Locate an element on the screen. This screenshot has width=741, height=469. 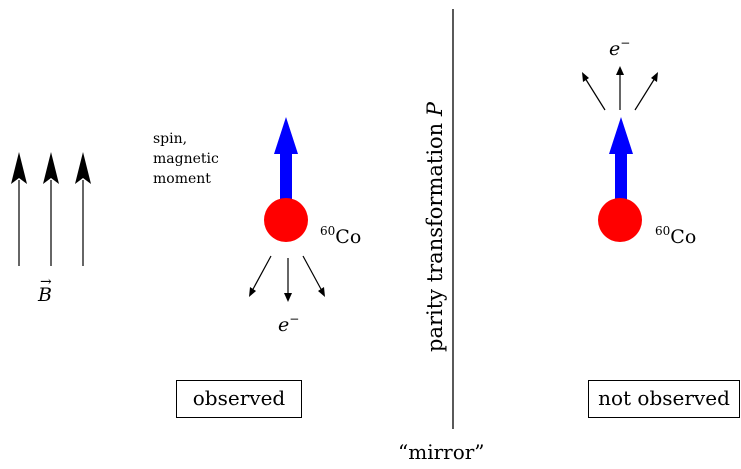
spin-label-line-1: spin, is located at coordinates (170, 139).